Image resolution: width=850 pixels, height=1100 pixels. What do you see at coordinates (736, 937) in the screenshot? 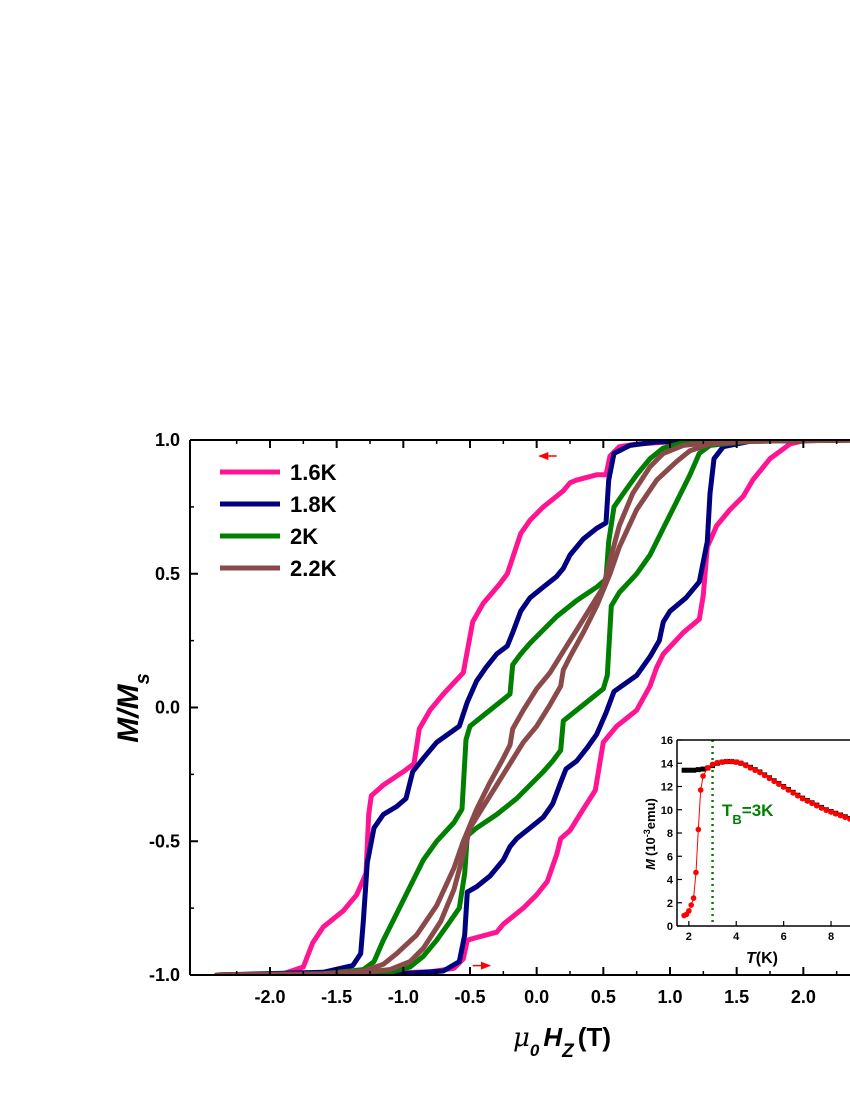
I see `inset-x-tick-label: 4` at bounding box center [736, 937].